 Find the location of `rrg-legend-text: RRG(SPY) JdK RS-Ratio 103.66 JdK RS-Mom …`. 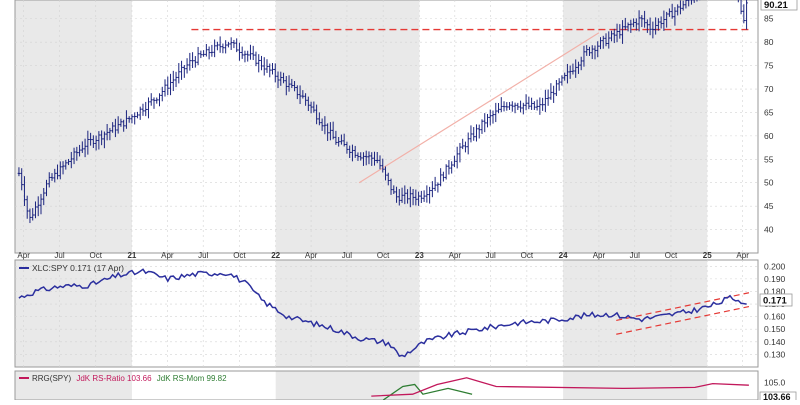

rrg-legend-text: RRG(SPY) JdK RS-Ratio 103.66 JdK RS-Mom … is located at coordinates (129, 378).